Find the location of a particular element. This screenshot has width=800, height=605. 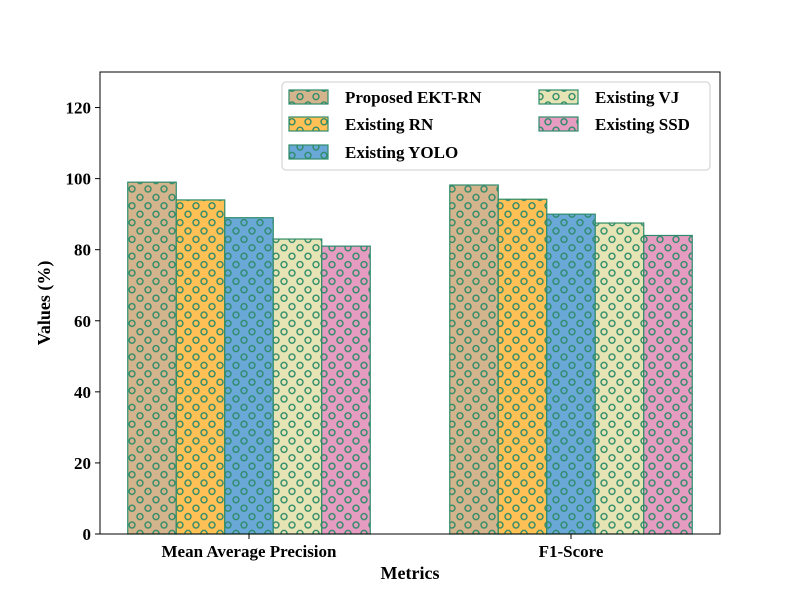

x-tick-label: F1-Score is located at coordinates (571, 551).